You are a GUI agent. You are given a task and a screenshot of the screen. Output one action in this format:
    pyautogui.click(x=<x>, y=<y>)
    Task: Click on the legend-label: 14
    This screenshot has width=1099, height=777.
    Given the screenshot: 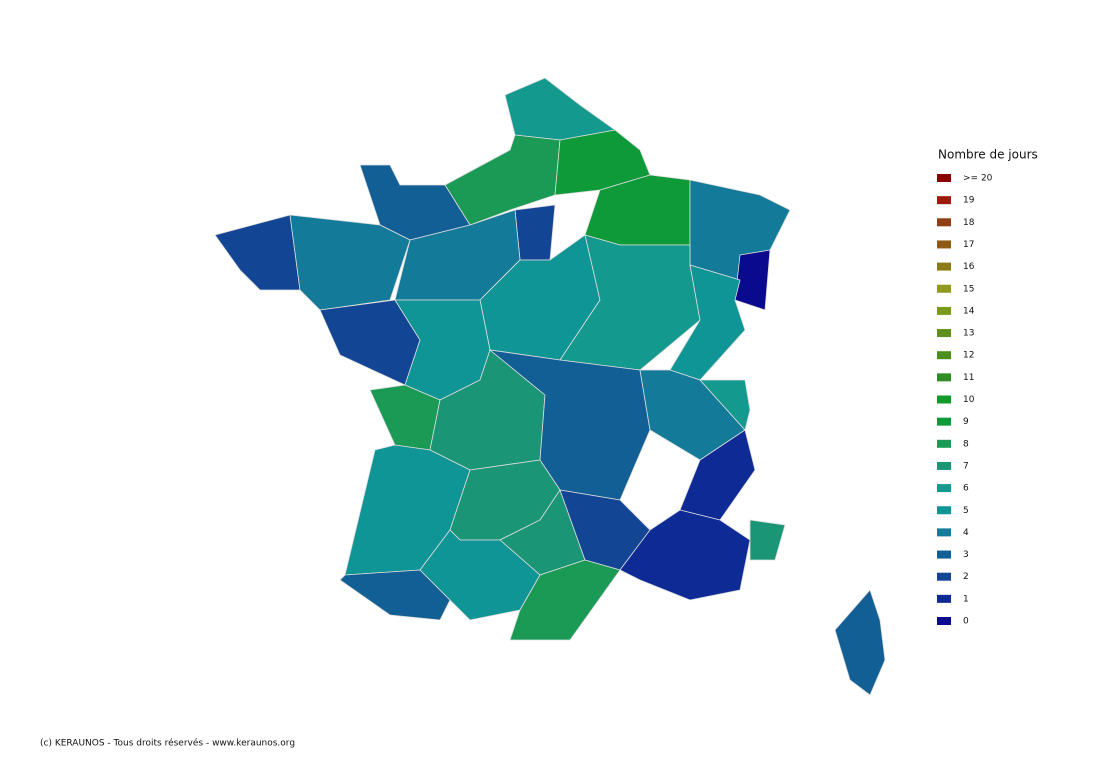 What is the action you would take?
    pyautogui.click(x=969, y=311)
    